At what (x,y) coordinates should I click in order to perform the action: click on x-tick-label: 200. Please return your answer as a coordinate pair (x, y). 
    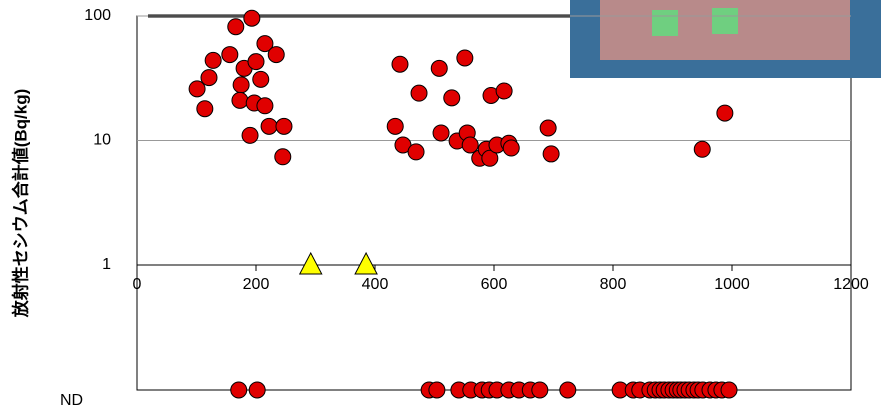
    Looking at the image, I should click on (256, 284).